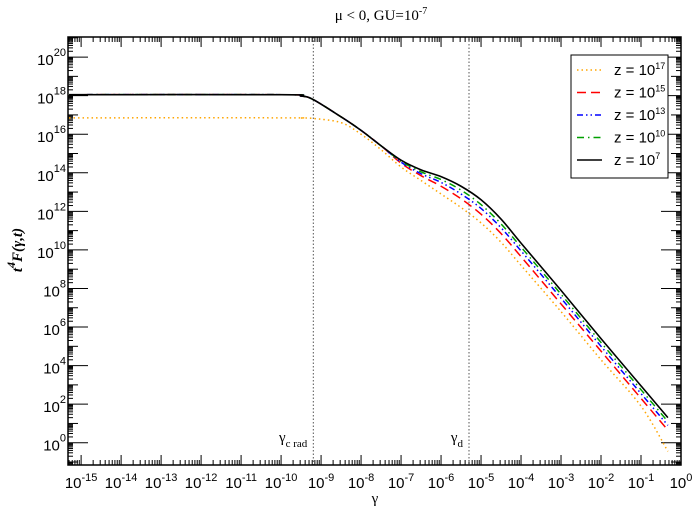 This screenshot has width=695, height=511. Describe the element at coordinates (51, 174) in the screenshot. I see `y-tick-label: 10¹⁴` at that location.